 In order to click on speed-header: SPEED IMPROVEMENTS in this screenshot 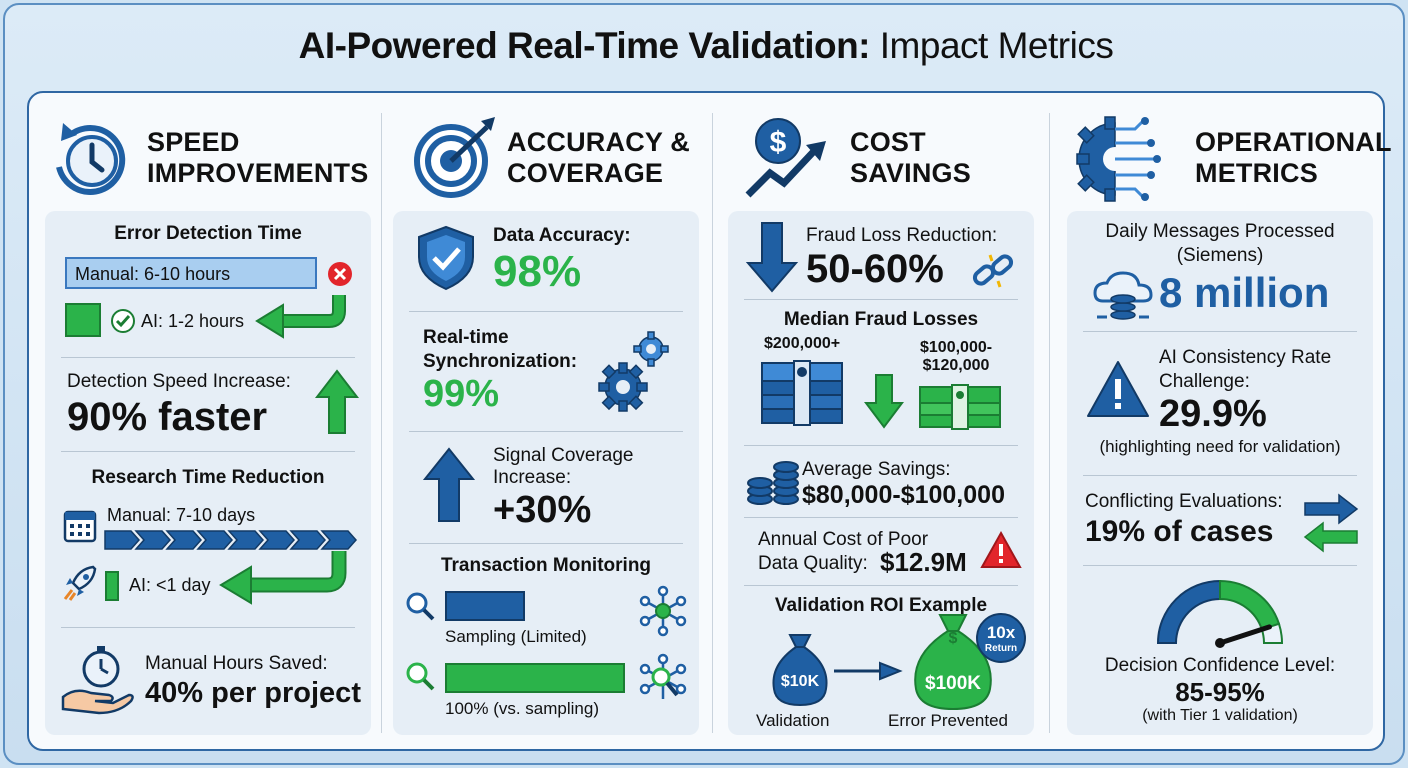, I will do `click(205, 158)`.